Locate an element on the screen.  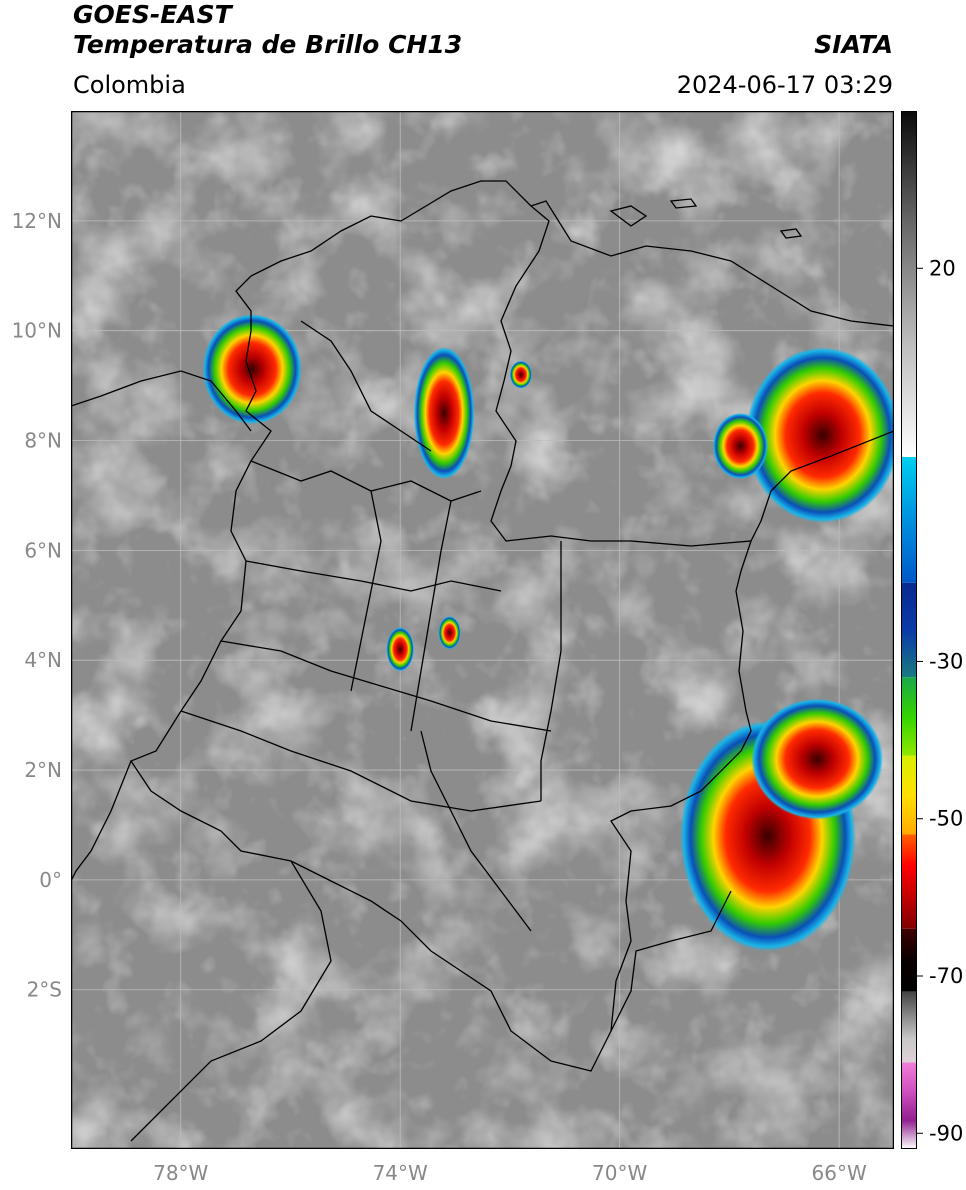
lon-tick-label: 70°W is located at coordinates (619, 1173).